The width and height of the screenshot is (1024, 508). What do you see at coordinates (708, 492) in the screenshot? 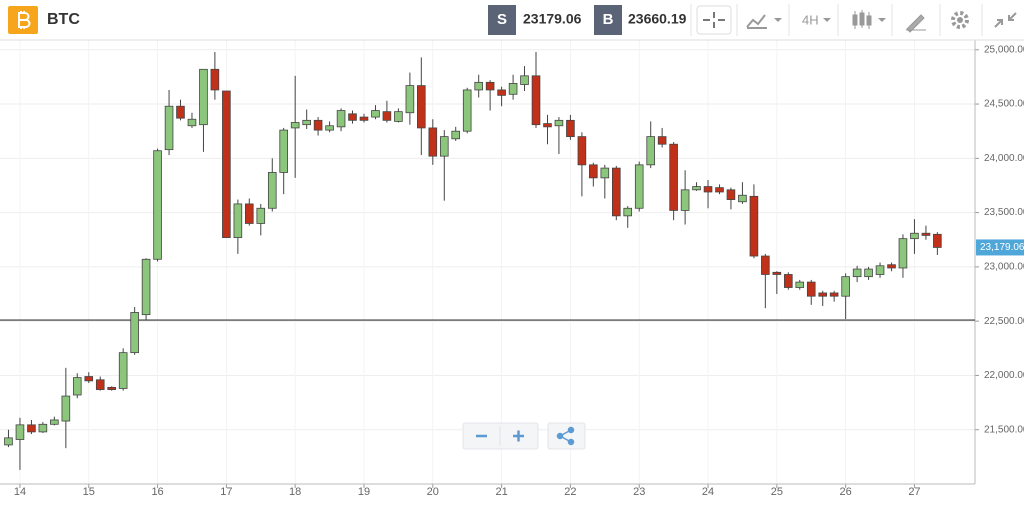
I see `x-tick-label: 24` at bounding box center [708, 492].